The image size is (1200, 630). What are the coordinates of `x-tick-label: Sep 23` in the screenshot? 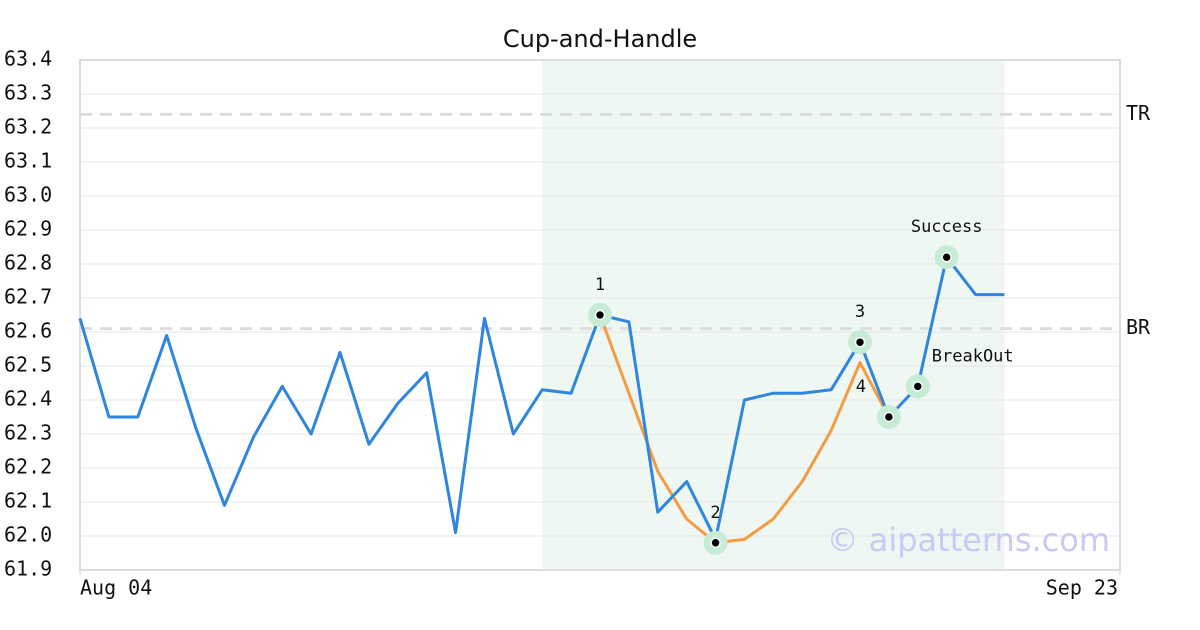 It's located at (1082, 588).